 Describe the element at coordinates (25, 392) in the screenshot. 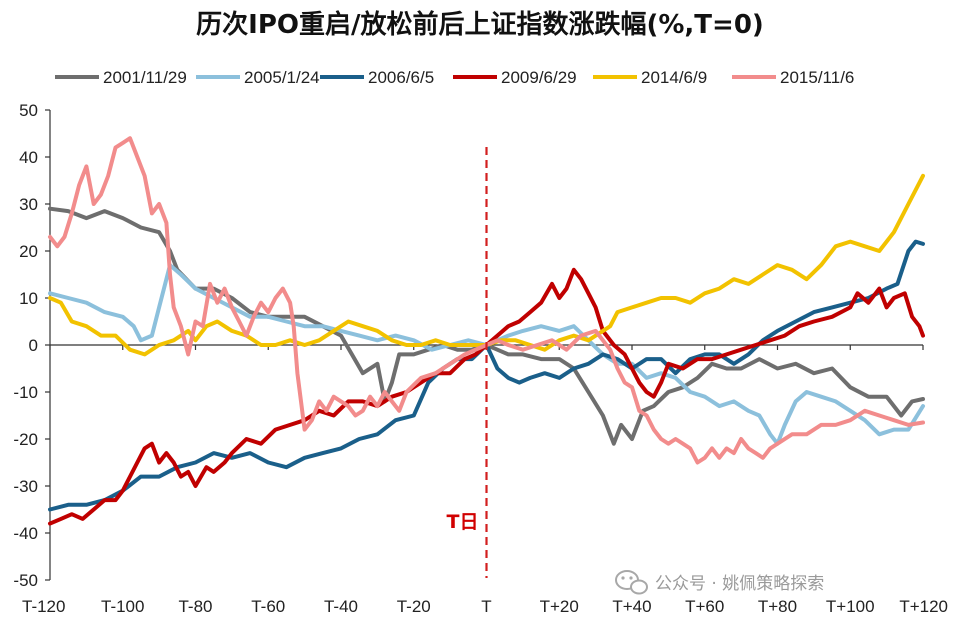

I see `y-tick-label: -10` at that location.